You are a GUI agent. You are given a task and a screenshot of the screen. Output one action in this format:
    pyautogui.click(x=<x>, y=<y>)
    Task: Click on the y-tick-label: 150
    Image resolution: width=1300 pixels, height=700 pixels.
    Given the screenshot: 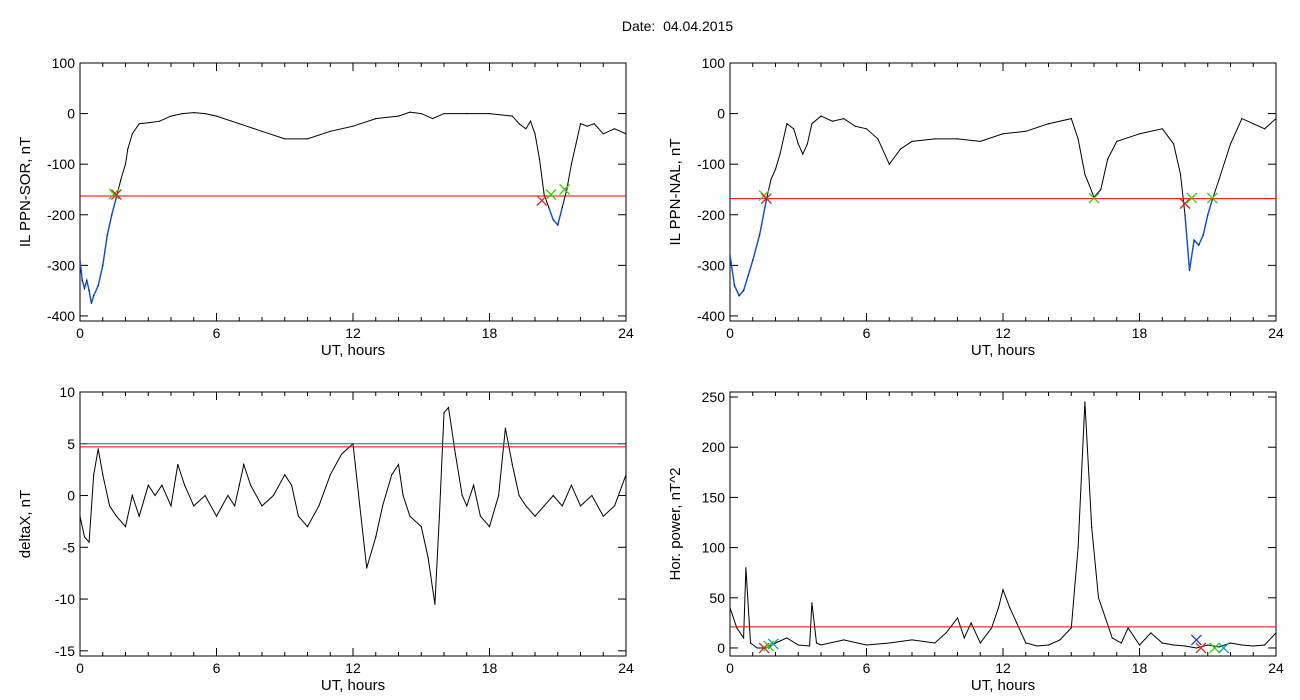 What is the action you would take?
    pyautogui.click(x=714, y=497)
    